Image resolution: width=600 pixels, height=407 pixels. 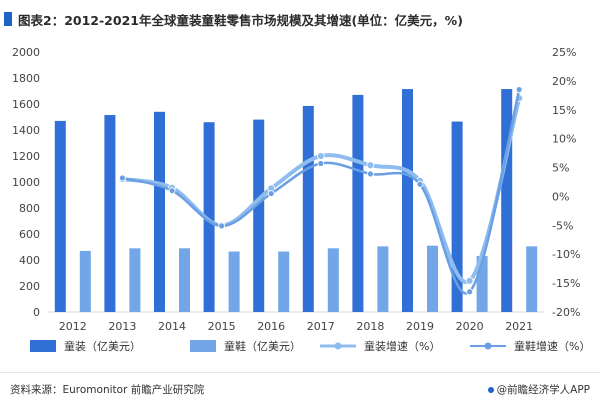 What do you see at coordinates (300, 389) in the screenshot?
I see `footer: 资料来源：Euromonitor 前瞻产业研究院 @前瞻经济学人APP` at bounding box center [300, 389].